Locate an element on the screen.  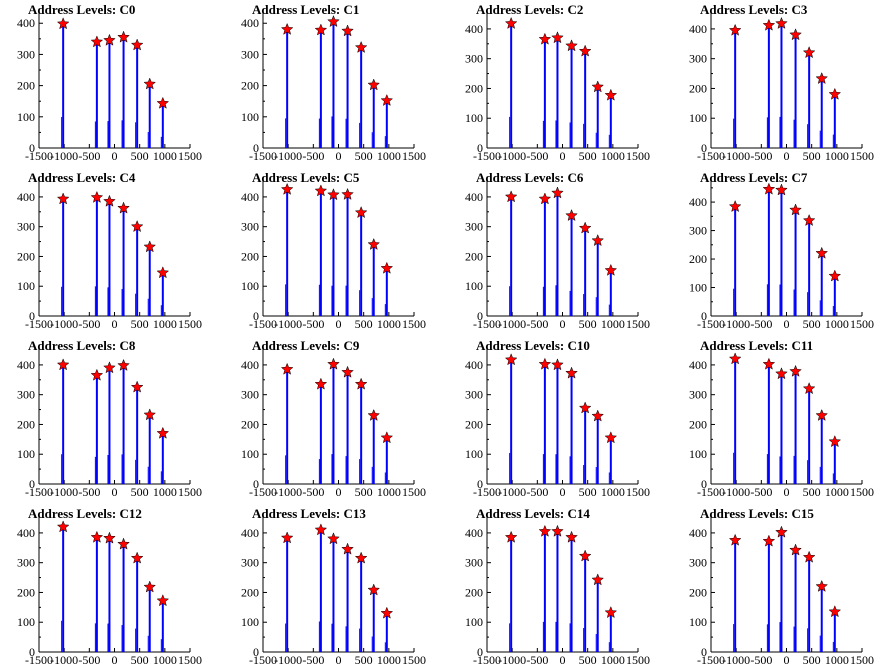
chart-title: Address Levels: C8 is located at coordinates (82, 345).